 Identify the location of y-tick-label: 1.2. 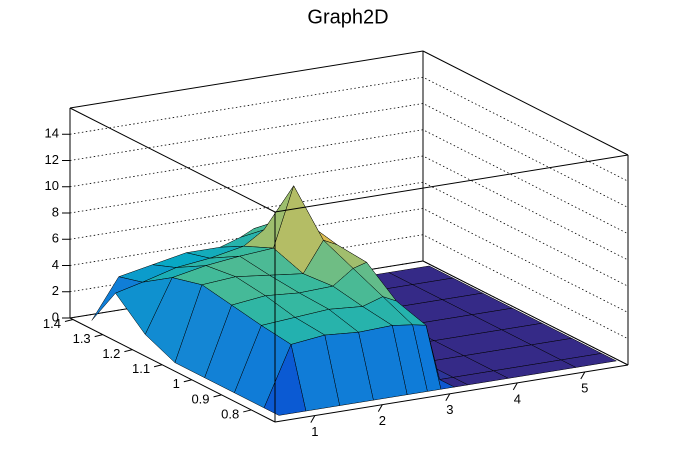
(111, 353).